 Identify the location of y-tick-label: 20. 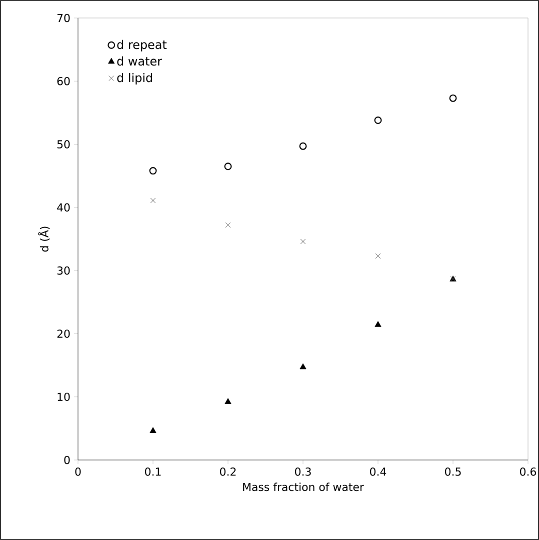
(63, 334).